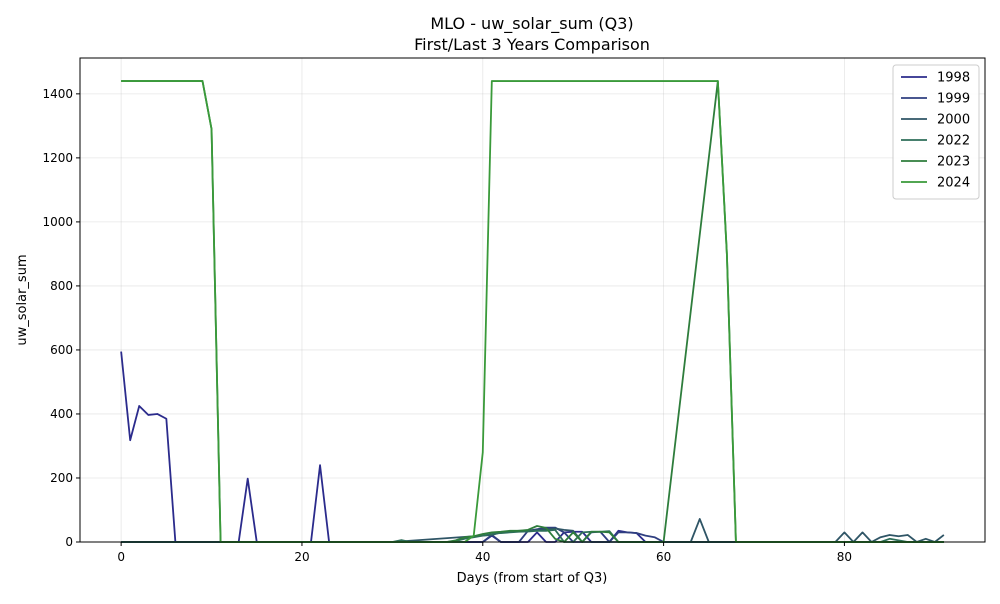  Describe the element at coordinates (61, 478) in the screenshot. I see `y-tick-label: 200` at that location.